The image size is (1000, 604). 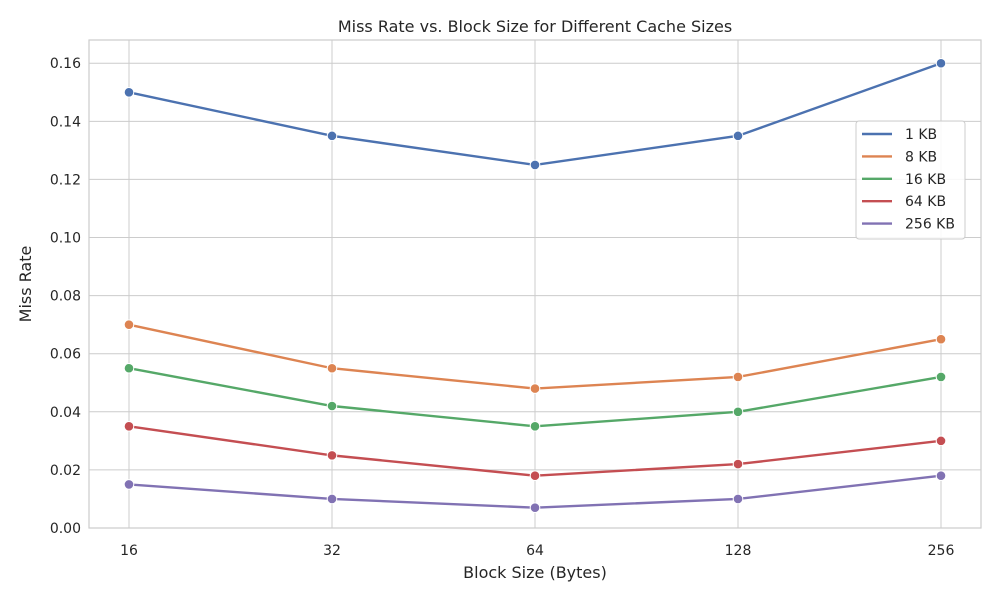 What do you see at coordinates (25, 284) in the screenshot?
I see `y-axis-label: Miss Rate` at bounding box center [25, 284].